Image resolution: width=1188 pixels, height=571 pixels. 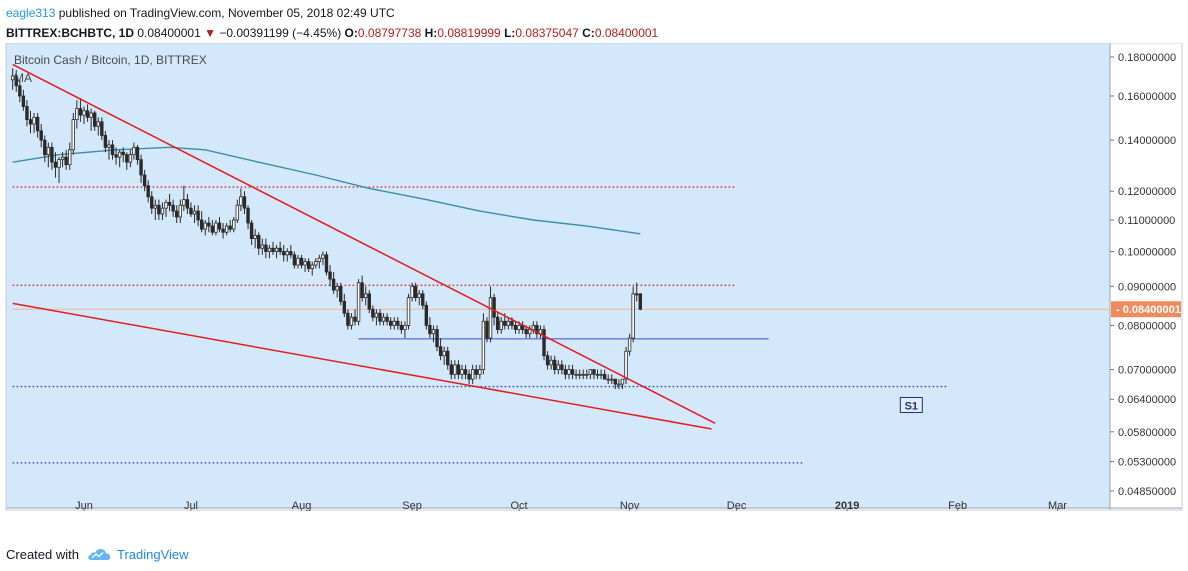 What do you see at coordinates (152, 554) in the screenshot?
I see `tradingview-brand-link: TradingView` at bounding box center [152, 554].